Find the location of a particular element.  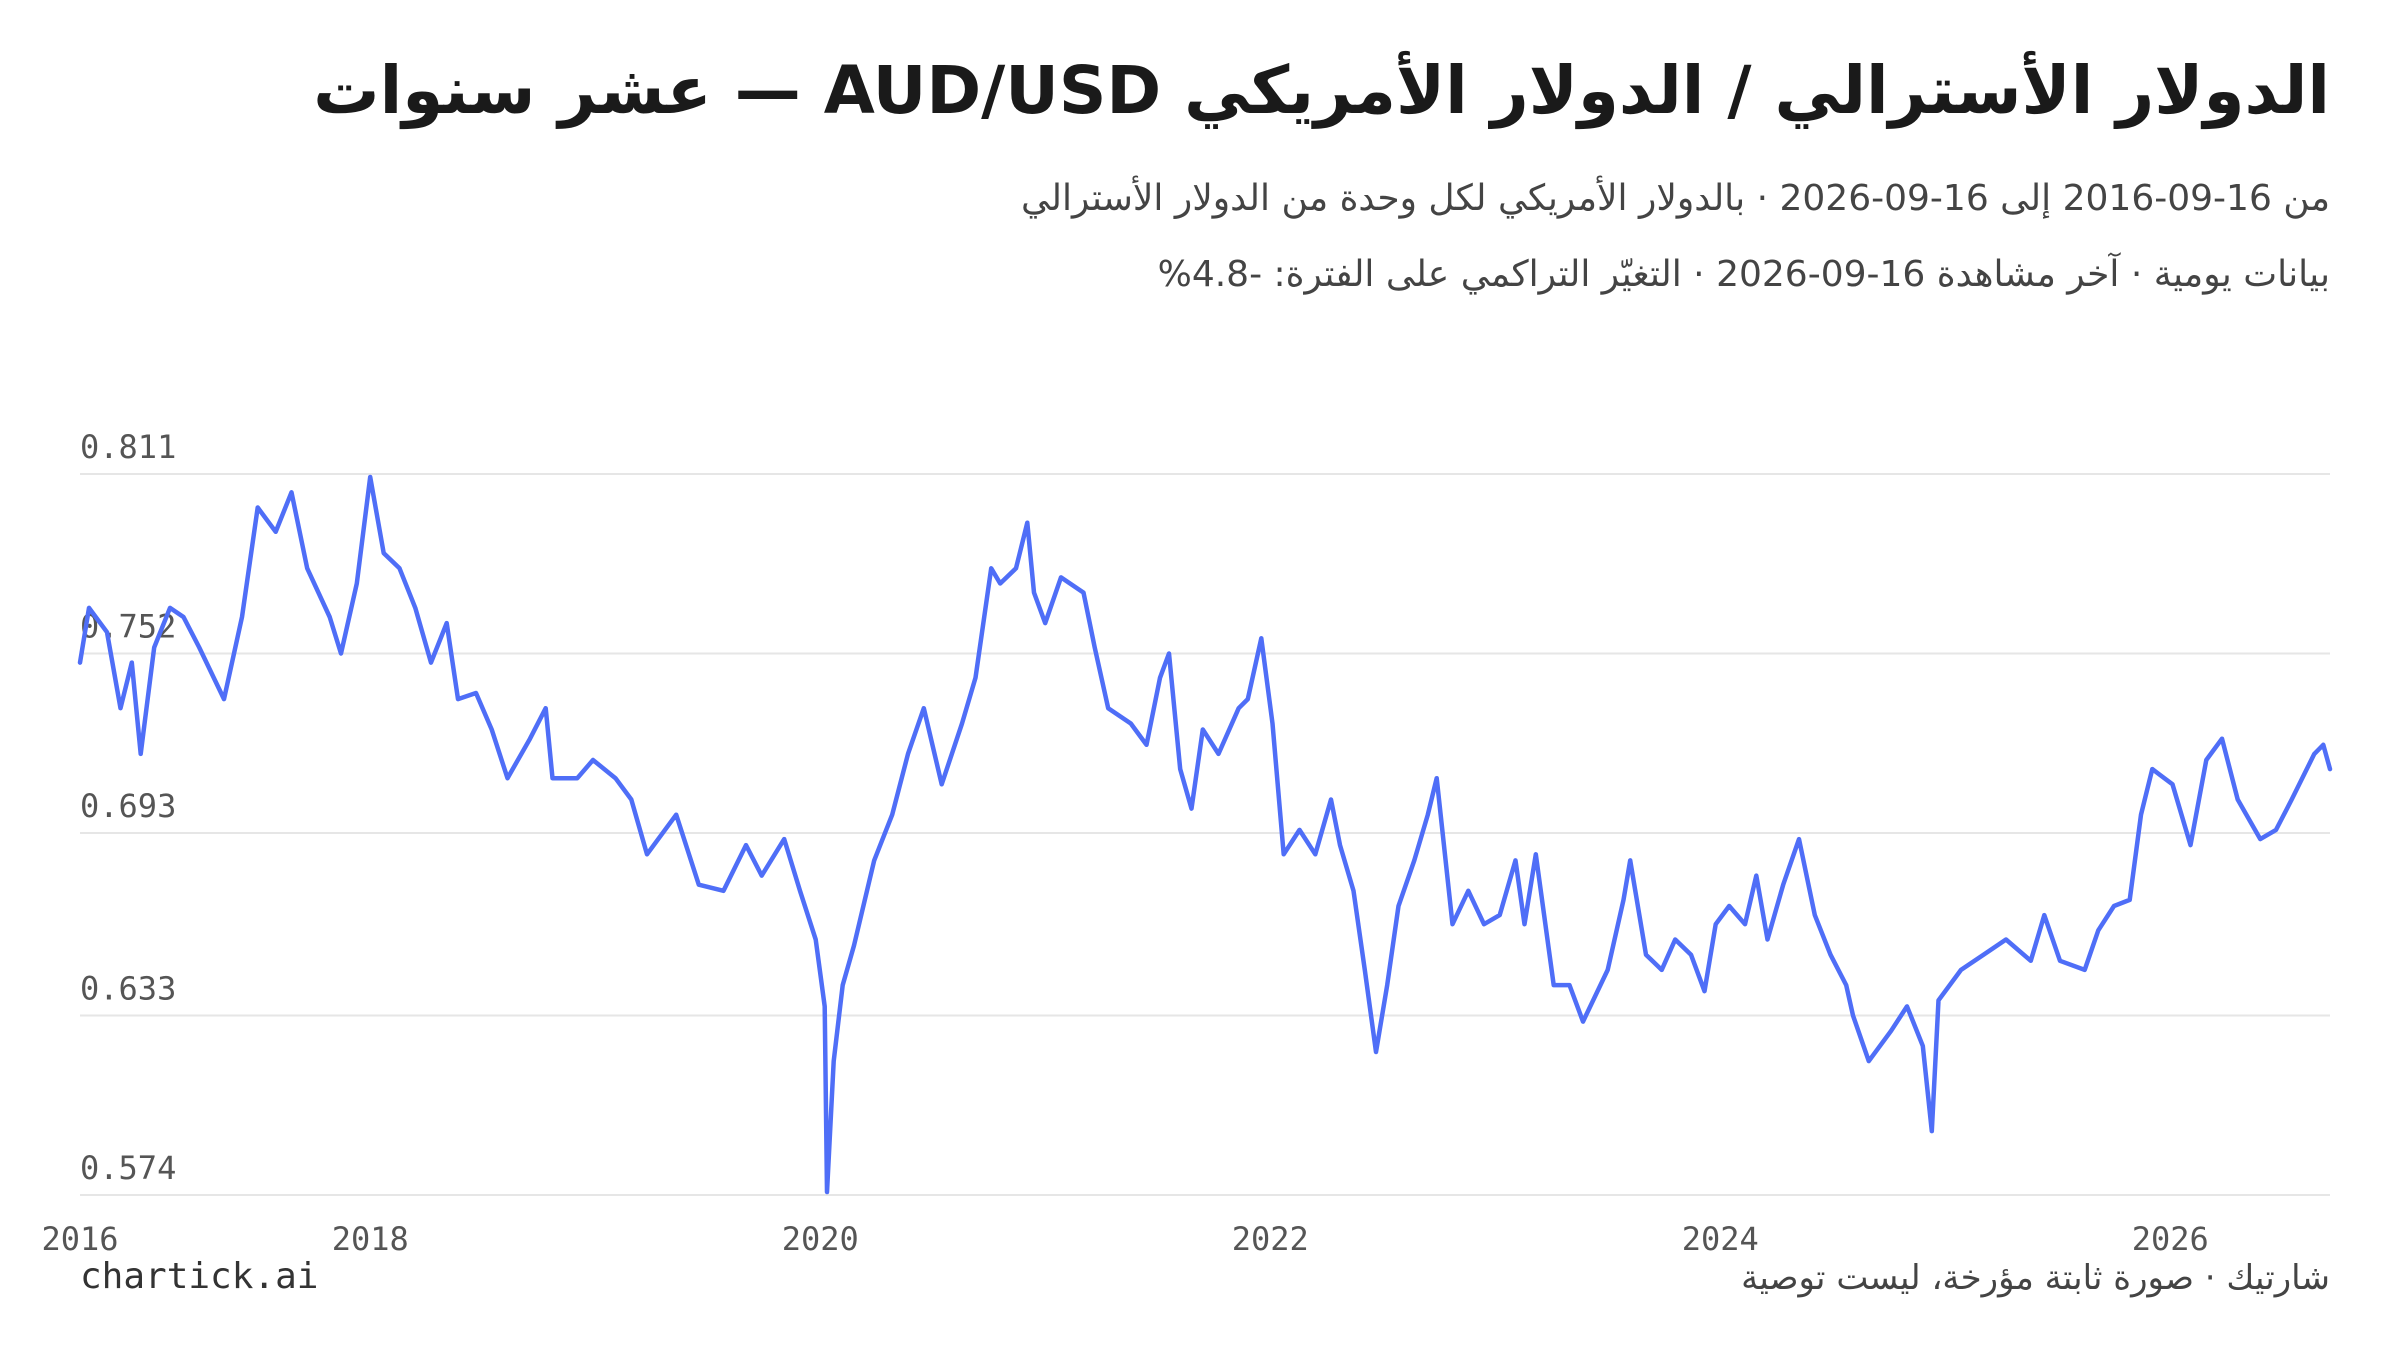

y-tick-label: 0.693 is located at coordinates (128, 806).